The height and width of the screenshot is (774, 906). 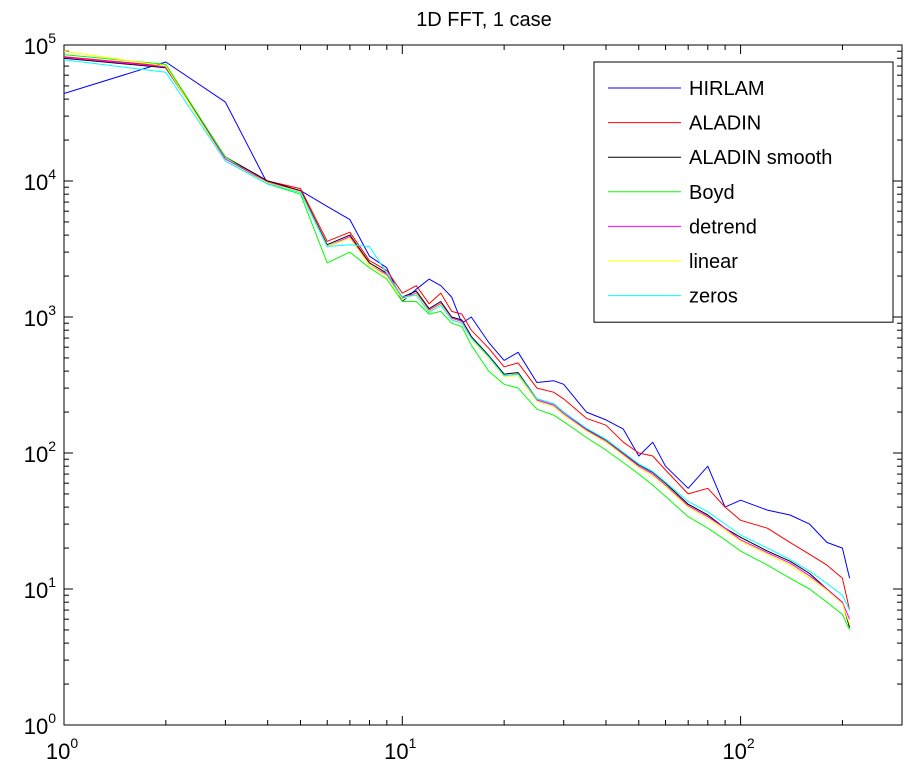 I want to click on legend-label: Boyd, so click(x=712, y=193).